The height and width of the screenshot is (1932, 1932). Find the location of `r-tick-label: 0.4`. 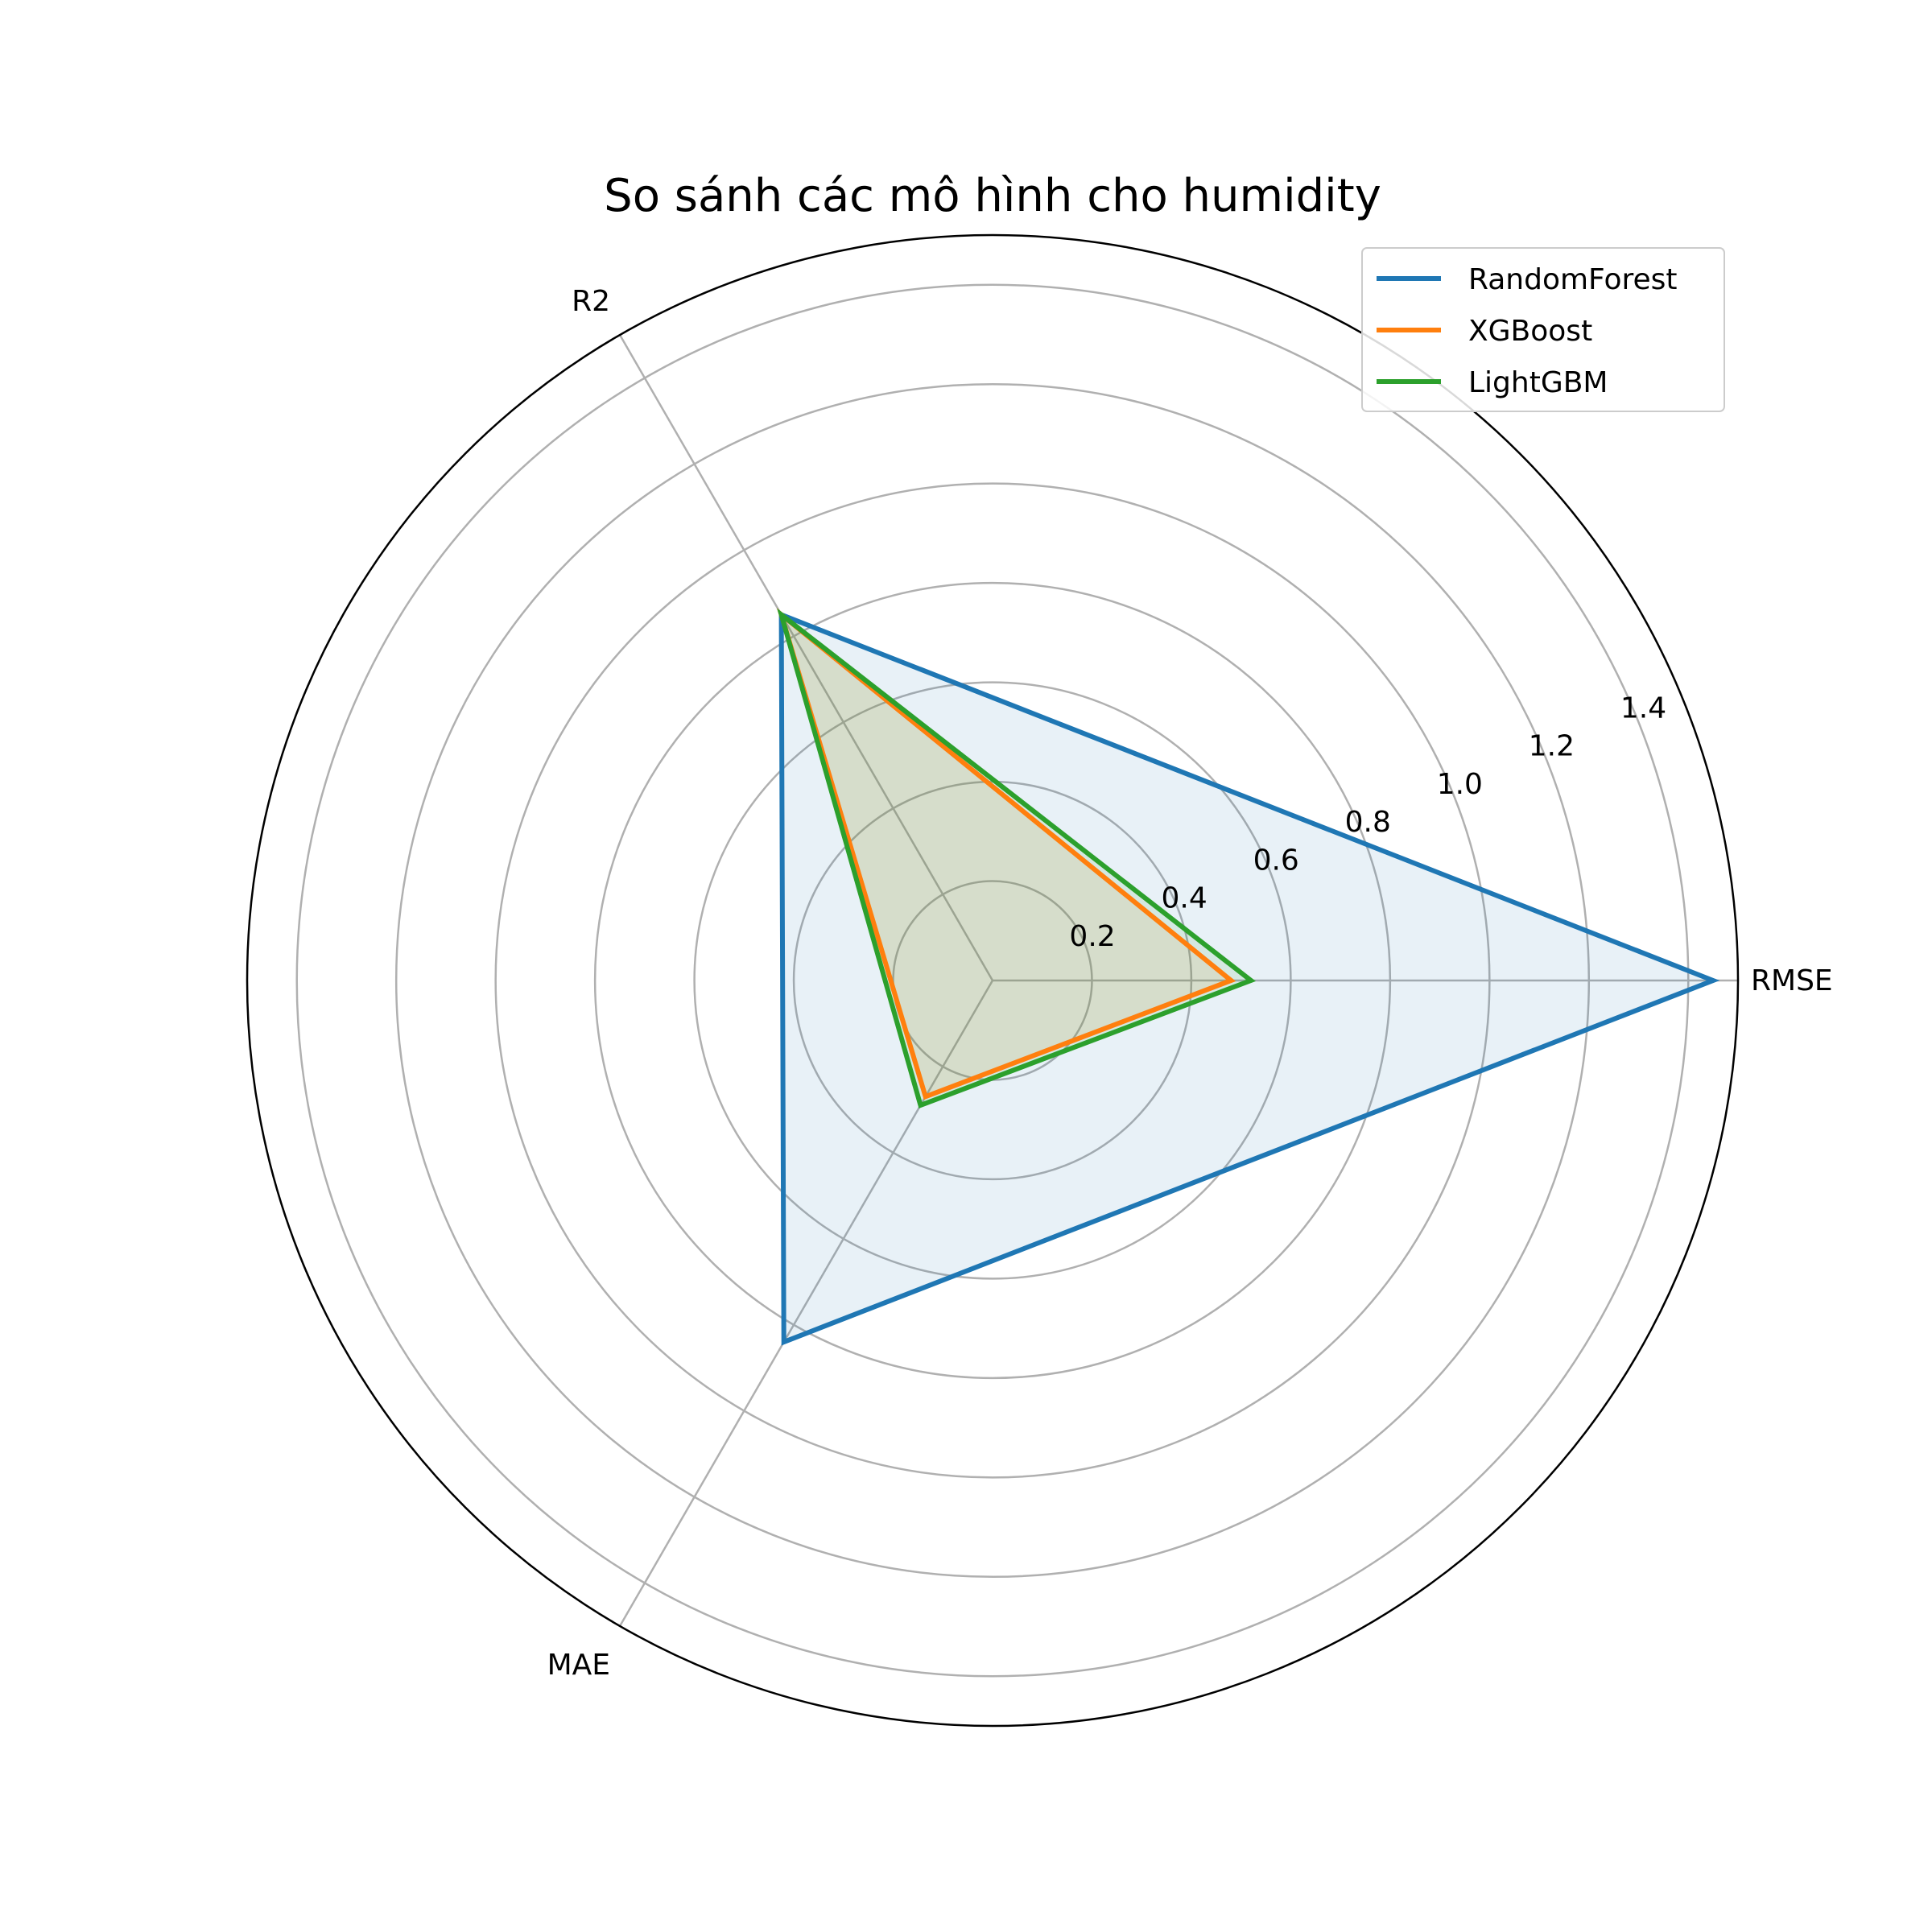

r-tick-label: 0.4 is located at coordinates (1185, 898).